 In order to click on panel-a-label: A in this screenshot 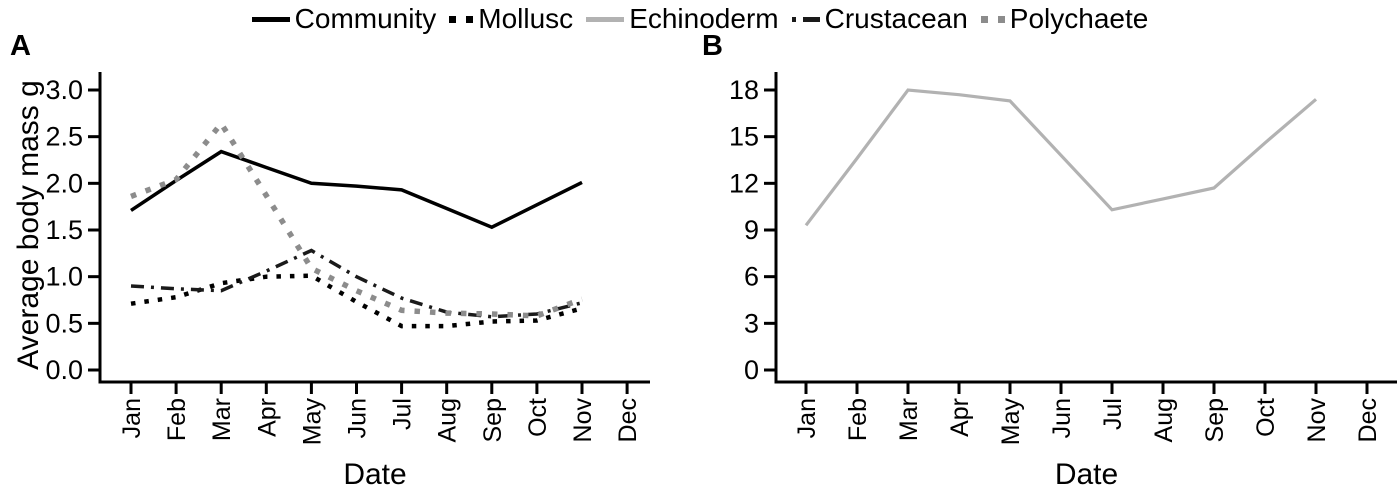, I will do `click(20, 46)`.